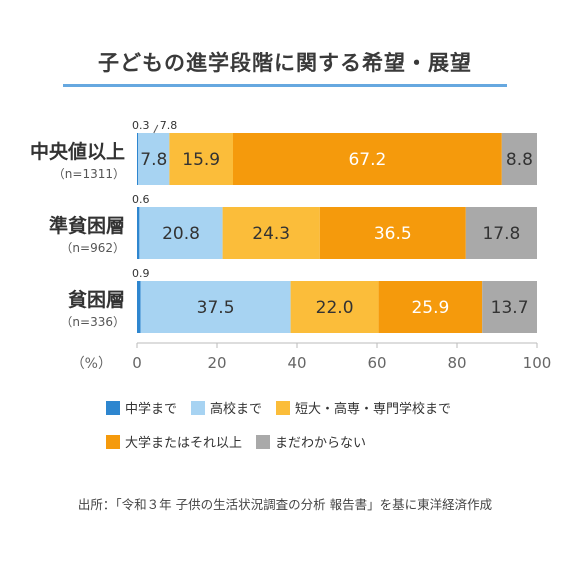  I want to click on x-tick-label: 0, so click(137, 363).